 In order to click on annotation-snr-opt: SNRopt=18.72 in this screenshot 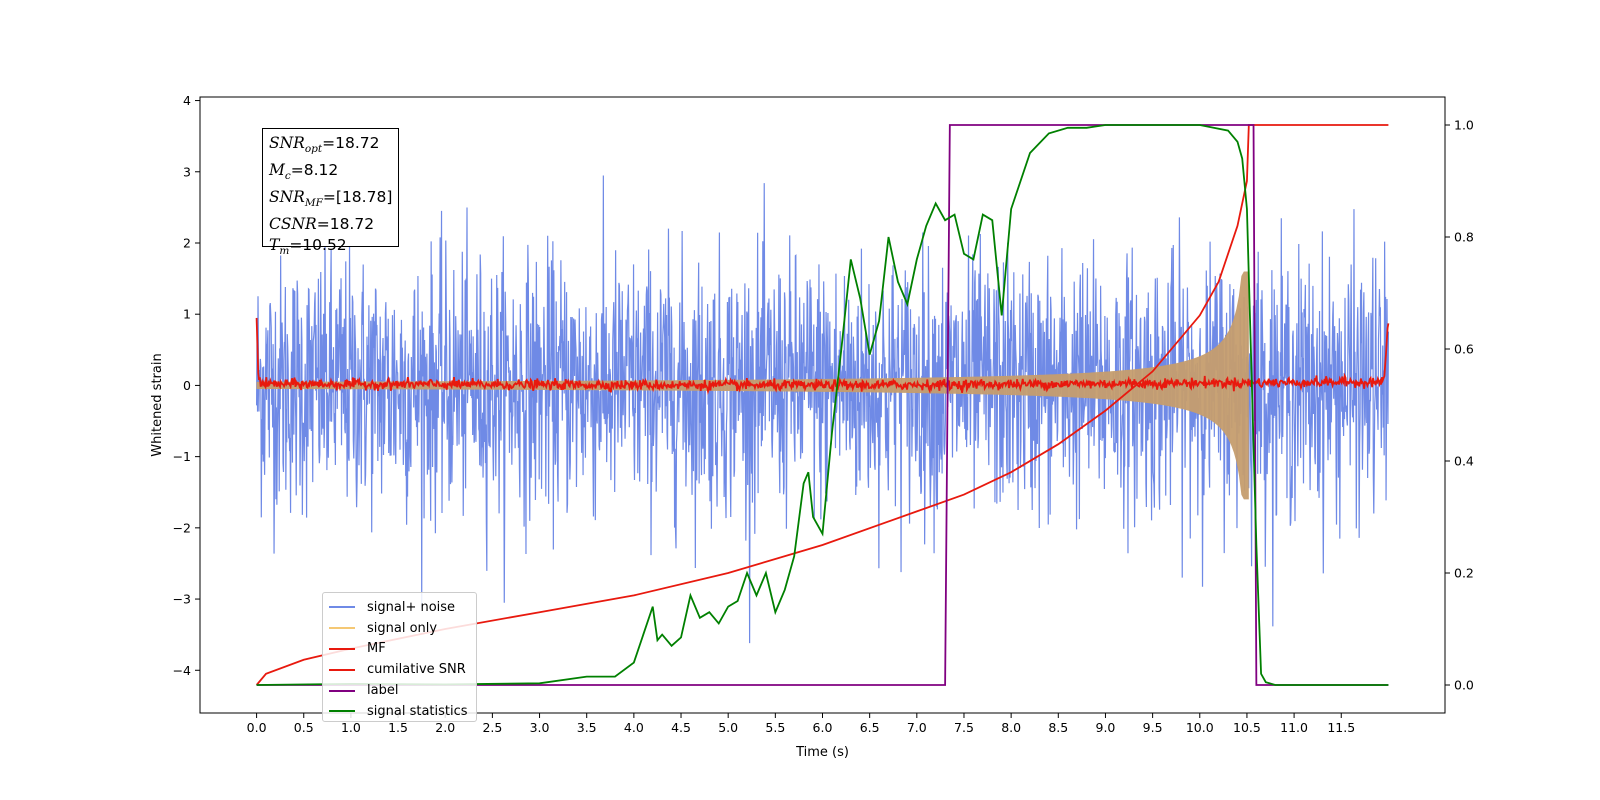, I will do `click(324, 145)`.